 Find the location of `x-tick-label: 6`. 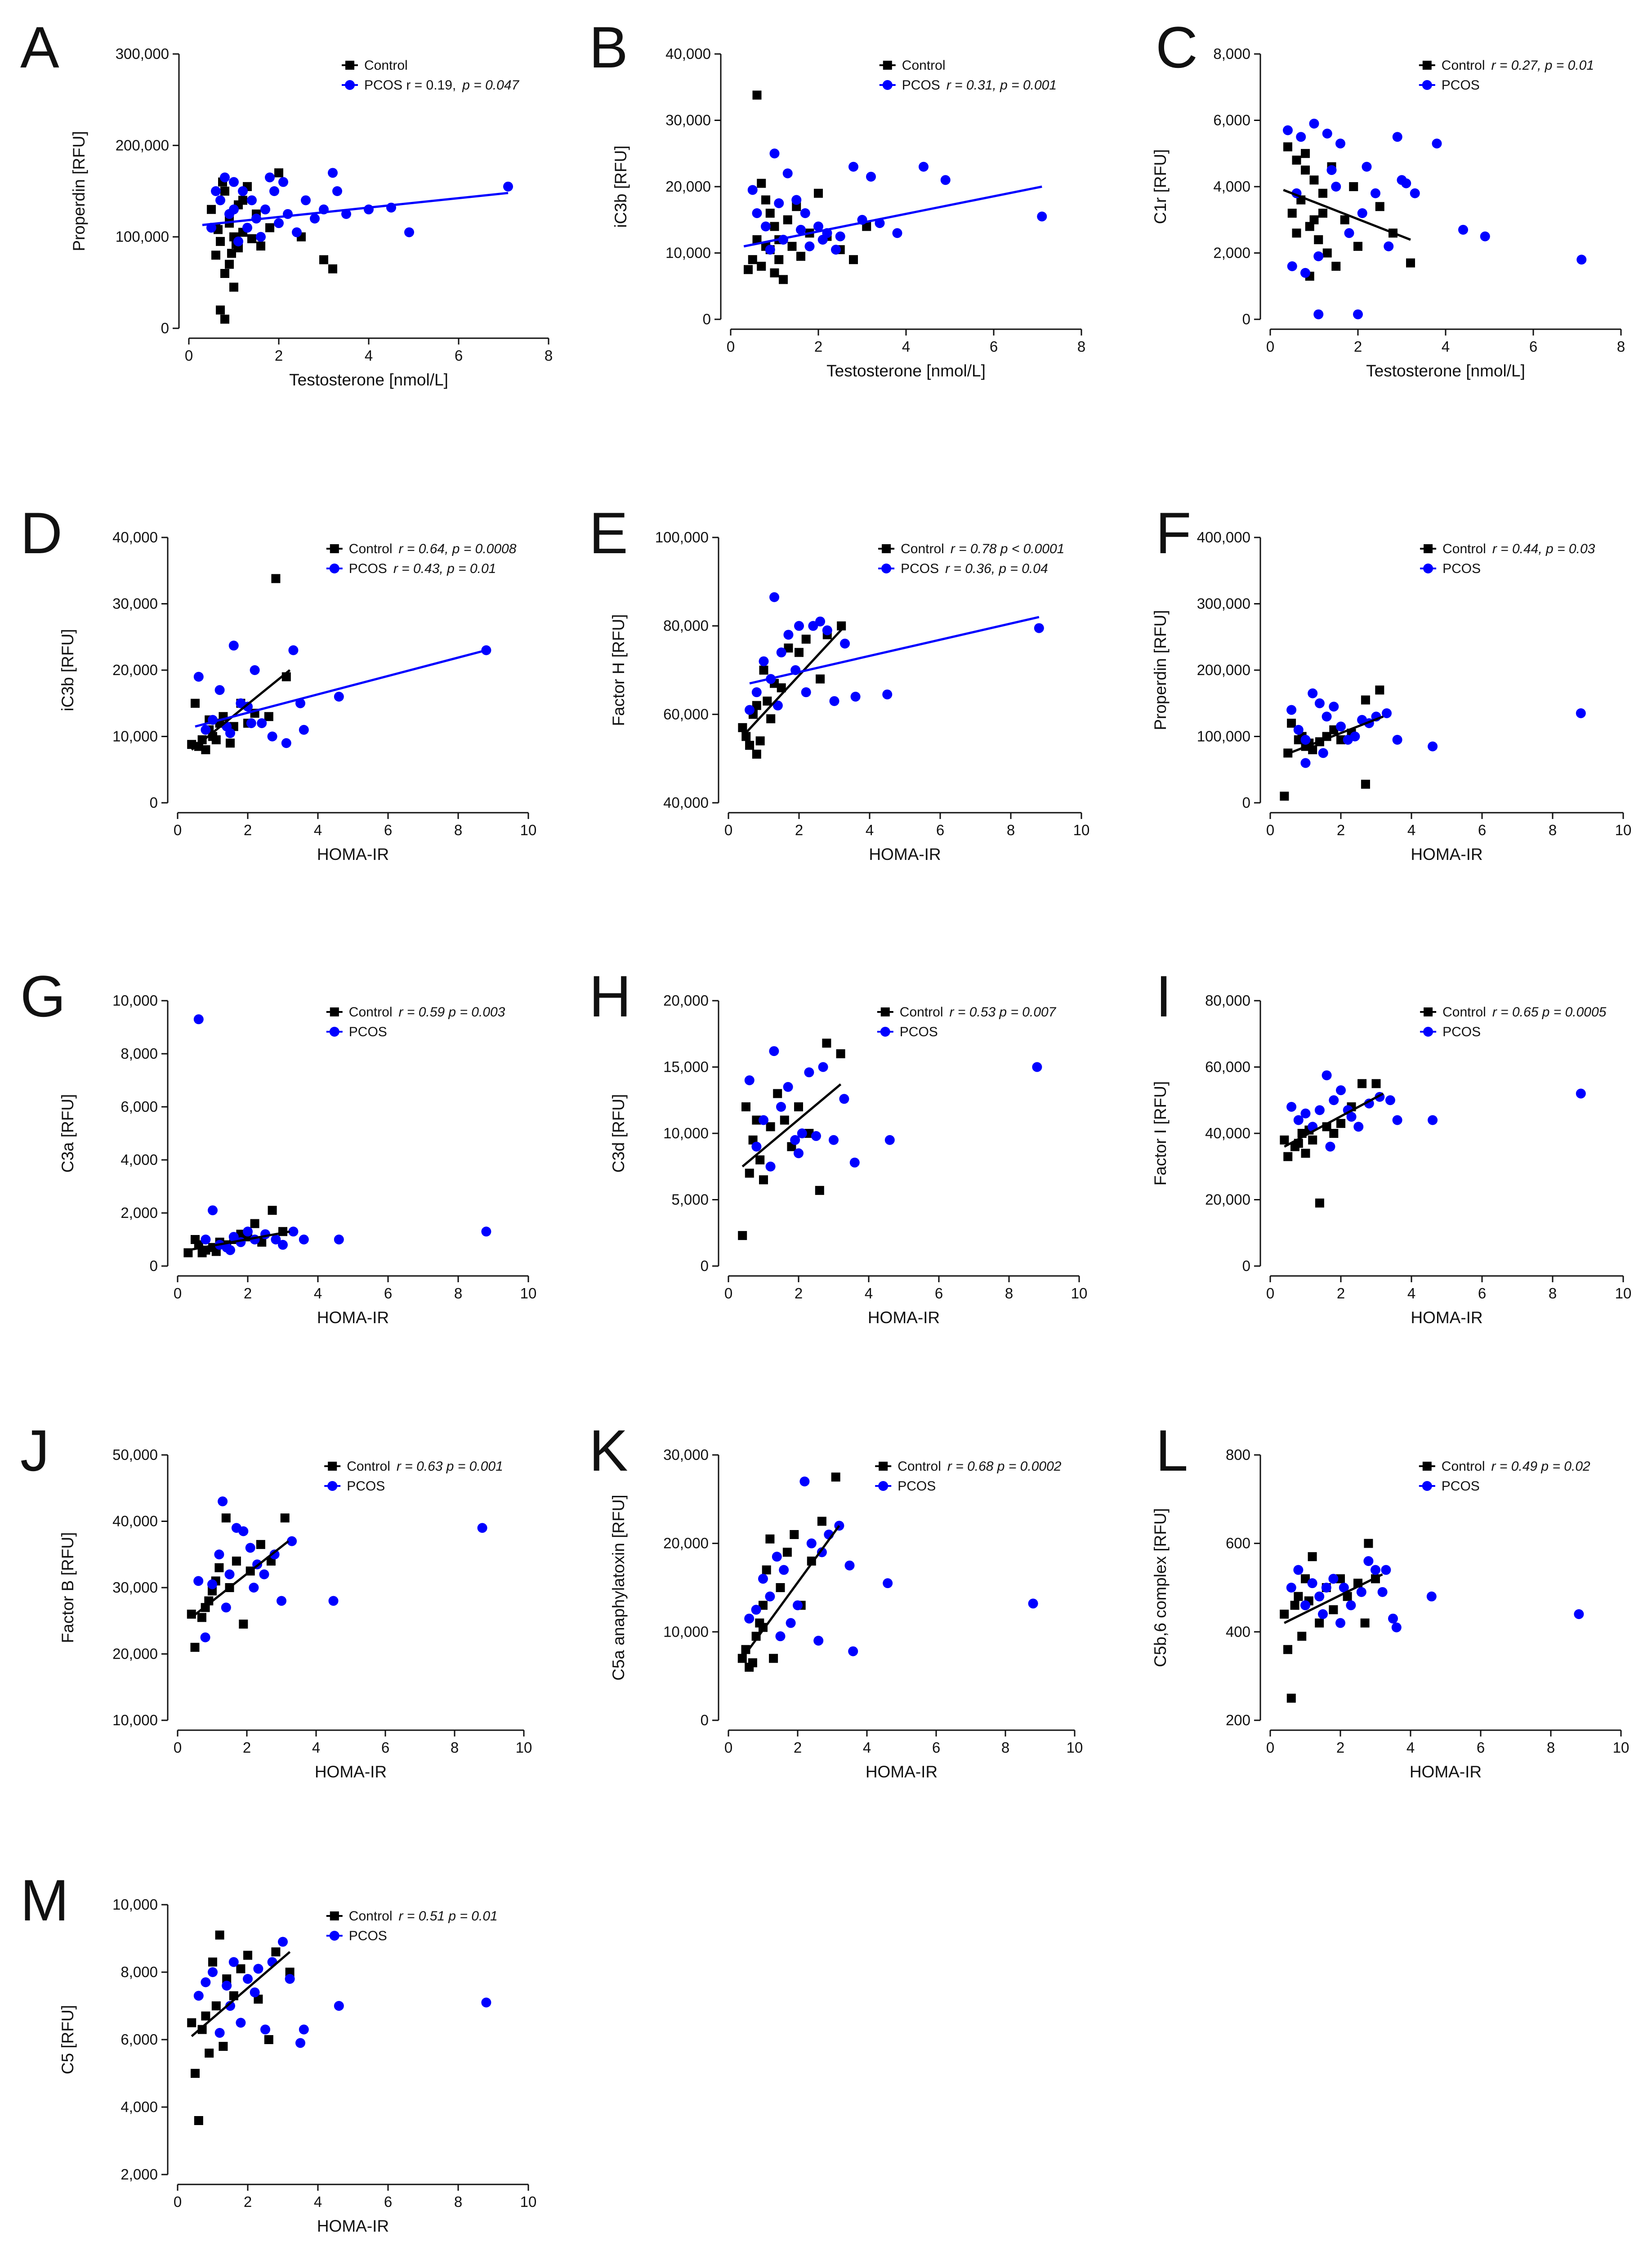

x-tick-label: 6 is located at coordinates (936, 1747).